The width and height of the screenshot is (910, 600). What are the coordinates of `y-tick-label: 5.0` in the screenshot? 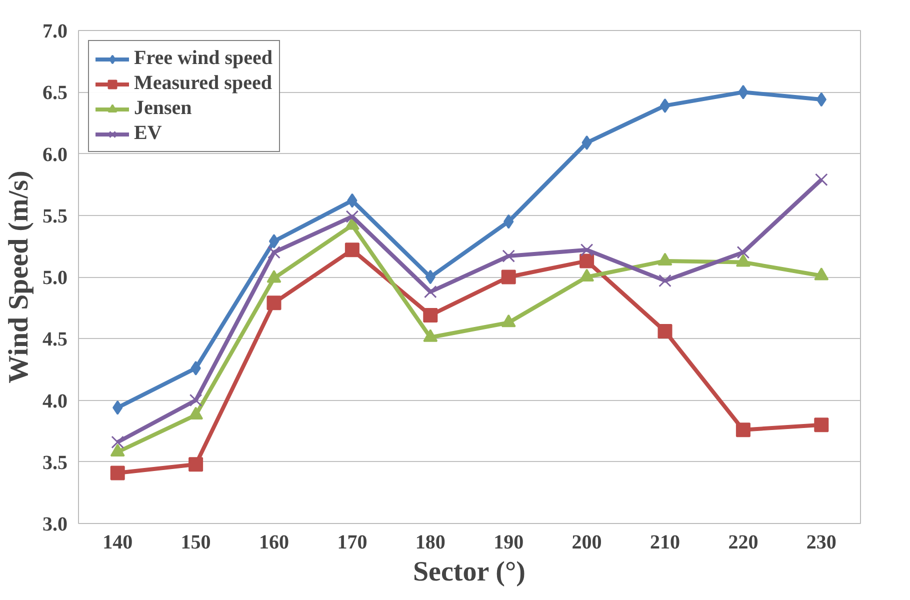 It's located at (55, 278).